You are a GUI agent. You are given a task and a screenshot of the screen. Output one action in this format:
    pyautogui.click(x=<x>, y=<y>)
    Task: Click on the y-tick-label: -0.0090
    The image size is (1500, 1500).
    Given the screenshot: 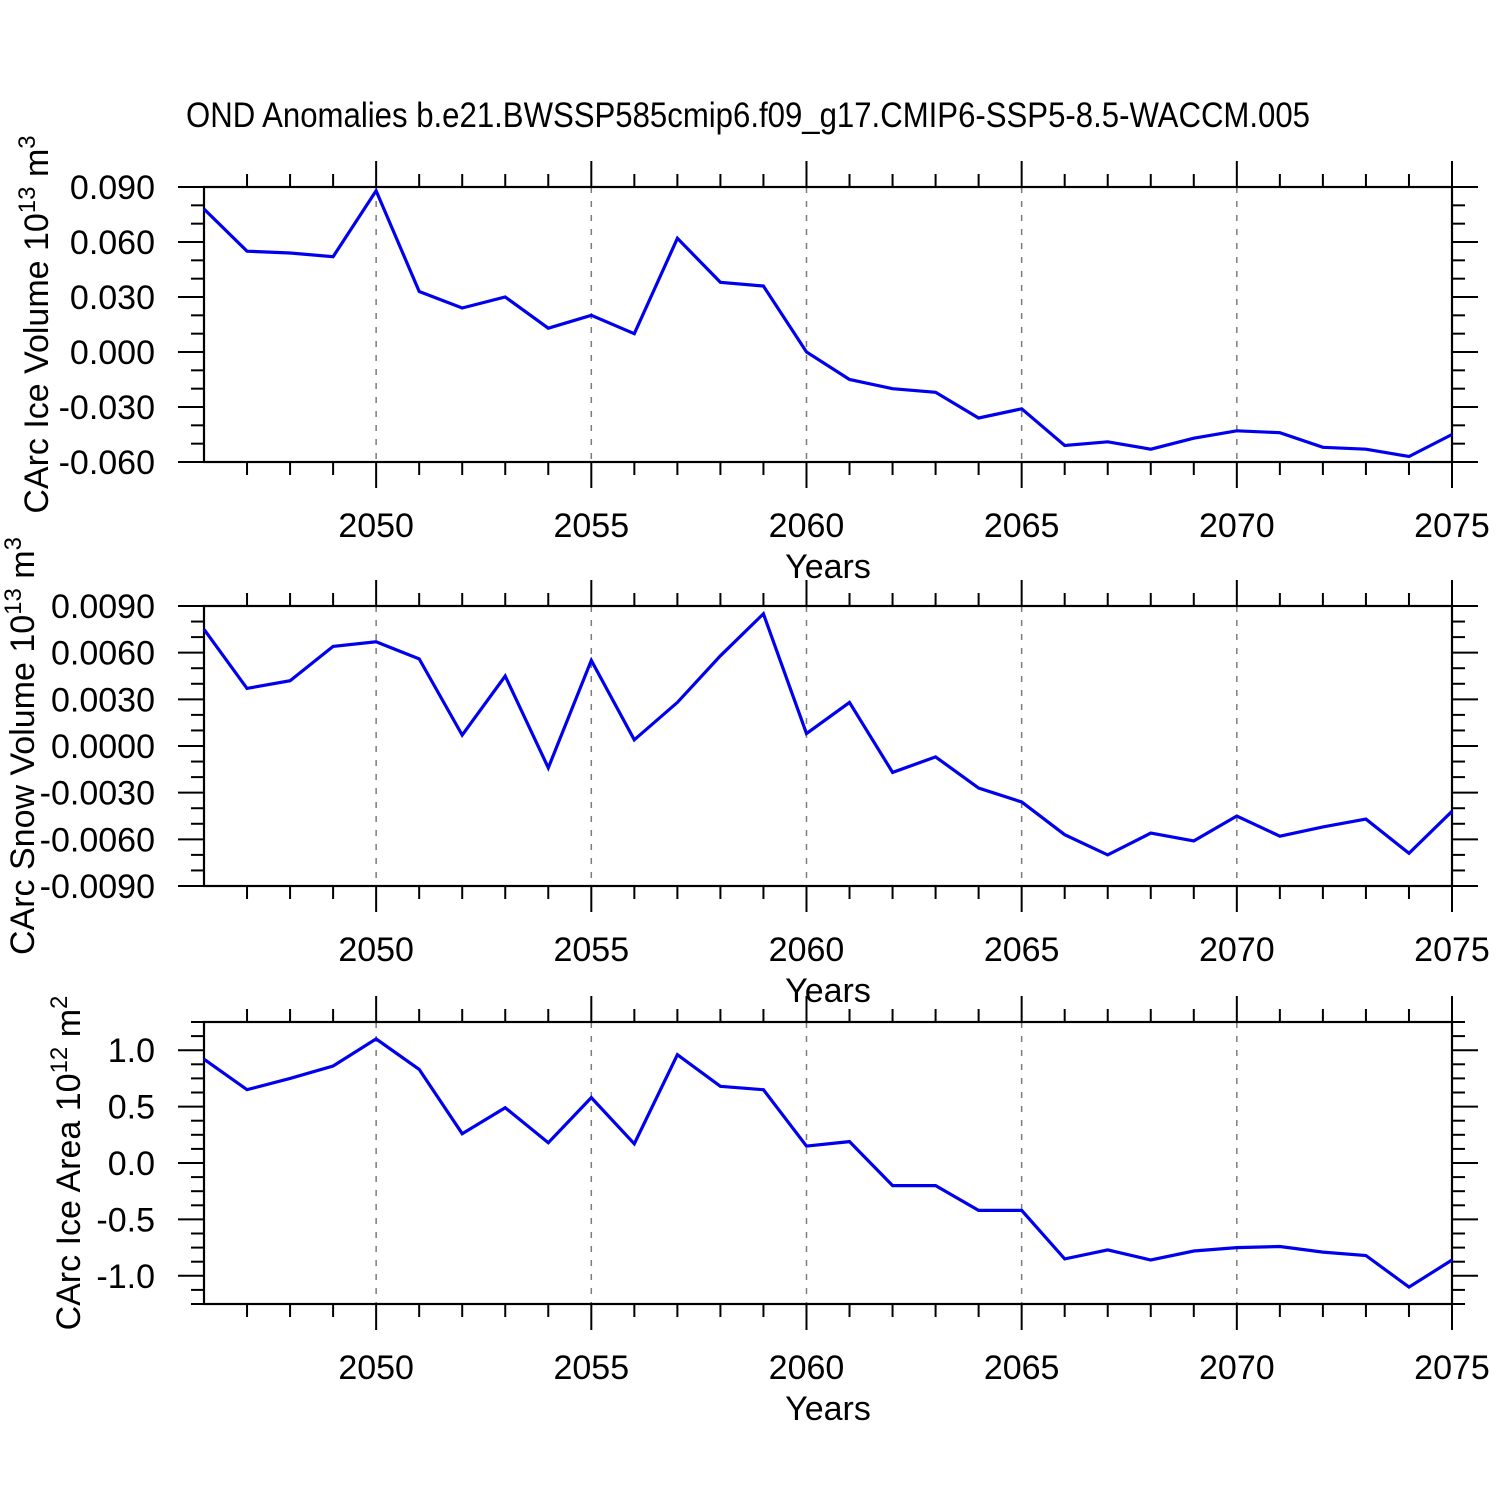 What is the action you would take?
    pyautogui.click(x=97, y=887)
    